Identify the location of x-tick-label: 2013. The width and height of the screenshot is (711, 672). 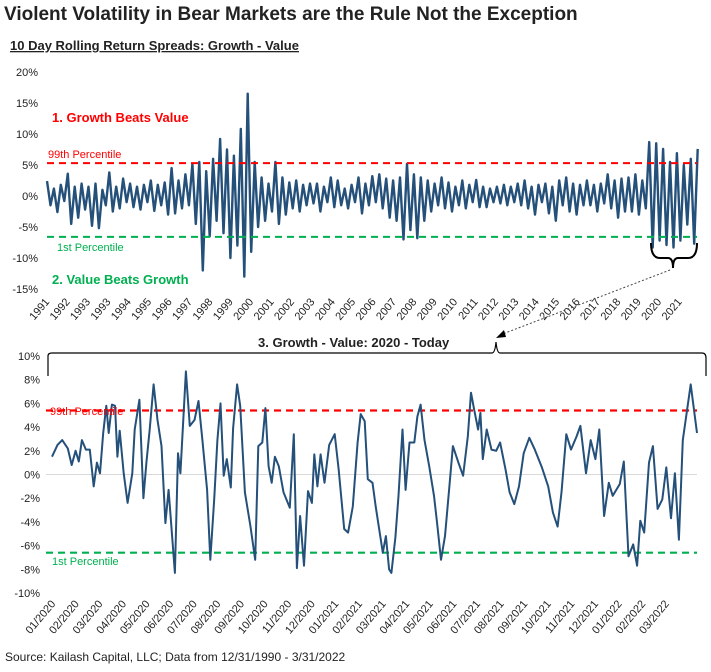
(509, 309).